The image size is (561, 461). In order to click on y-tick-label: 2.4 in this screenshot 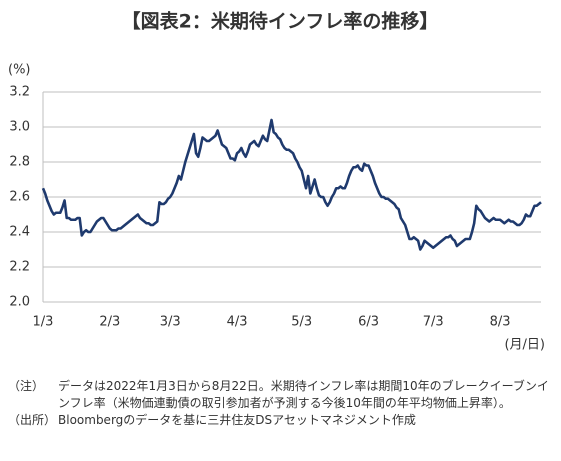, I will do `click(19, 232)`.